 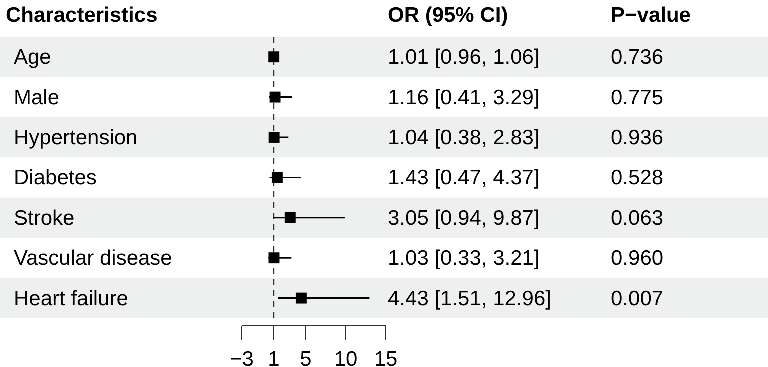 I want to click on text: 1.04 [0.38, 2.83], so click(x=464, y=138).